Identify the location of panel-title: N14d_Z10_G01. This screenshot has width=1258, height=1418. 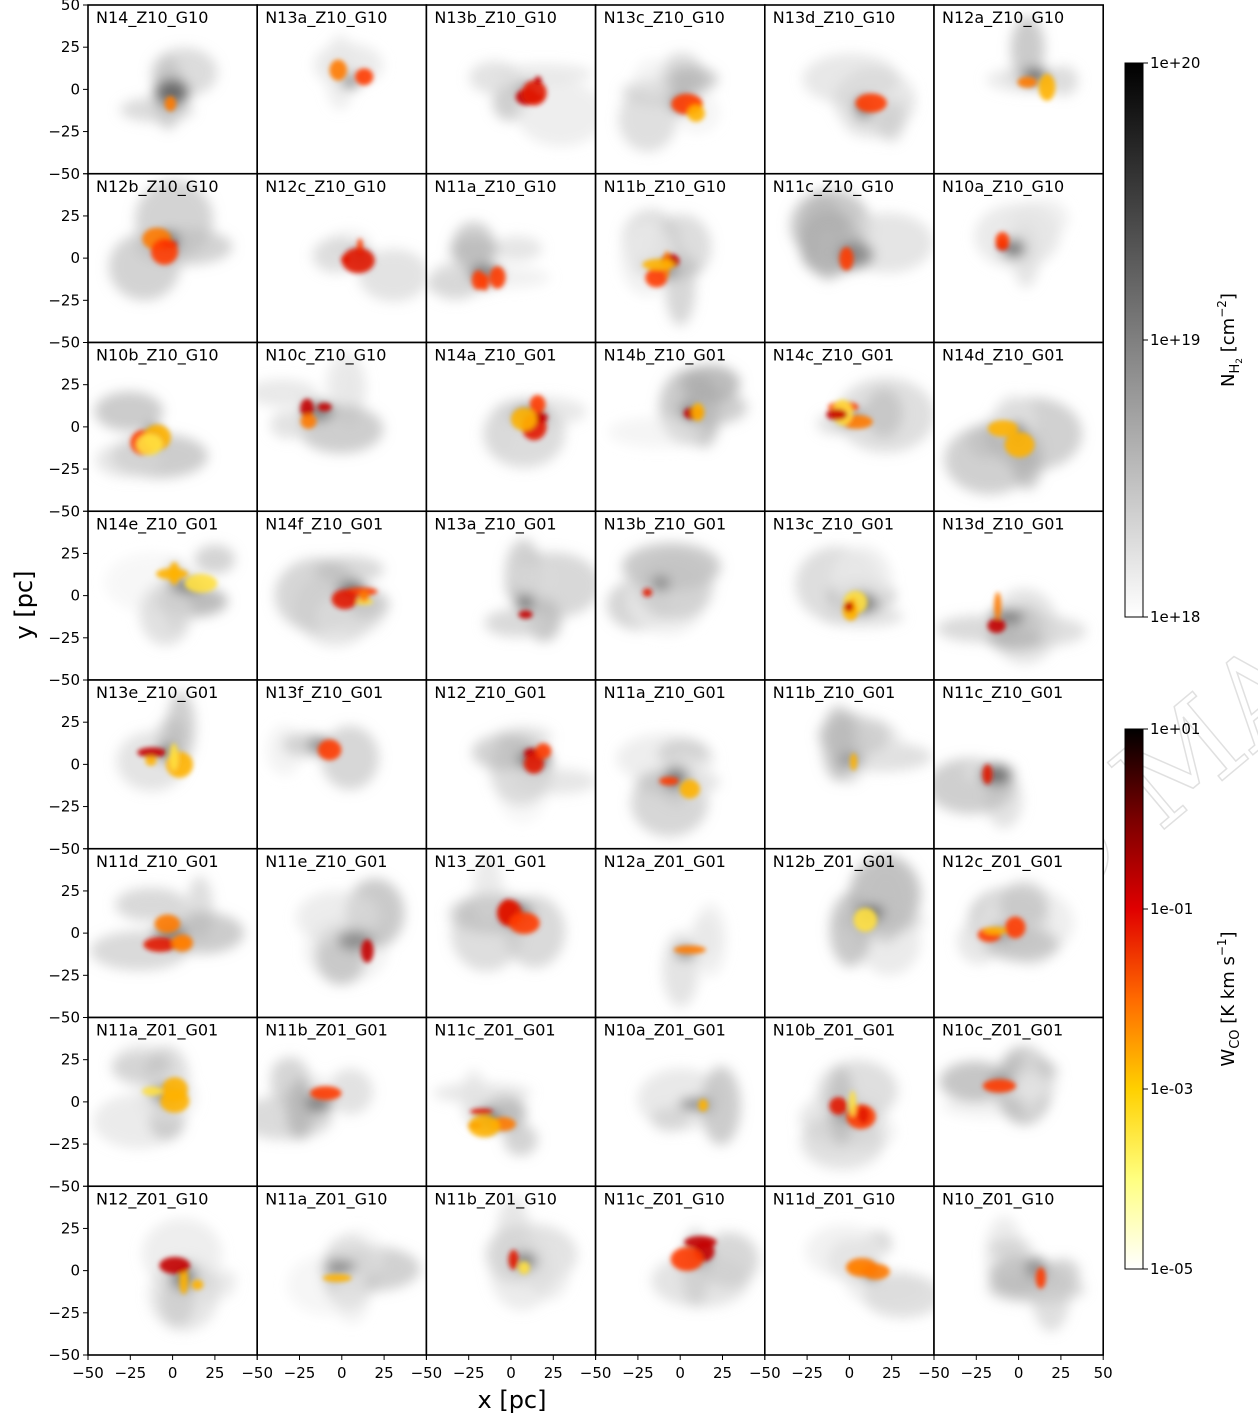
(1003, 356).